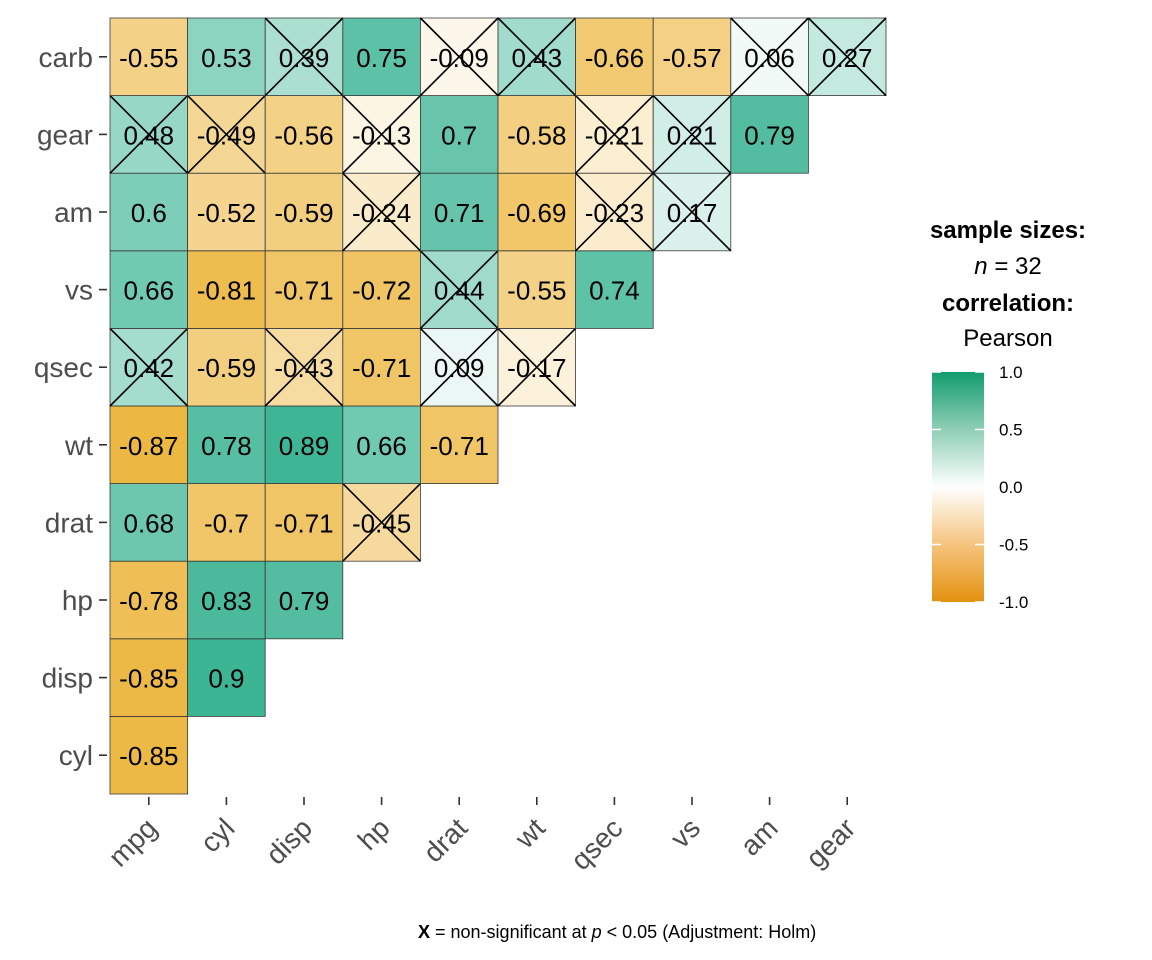  I want to click on cell-rect-disp-hp, so click(304, 600).